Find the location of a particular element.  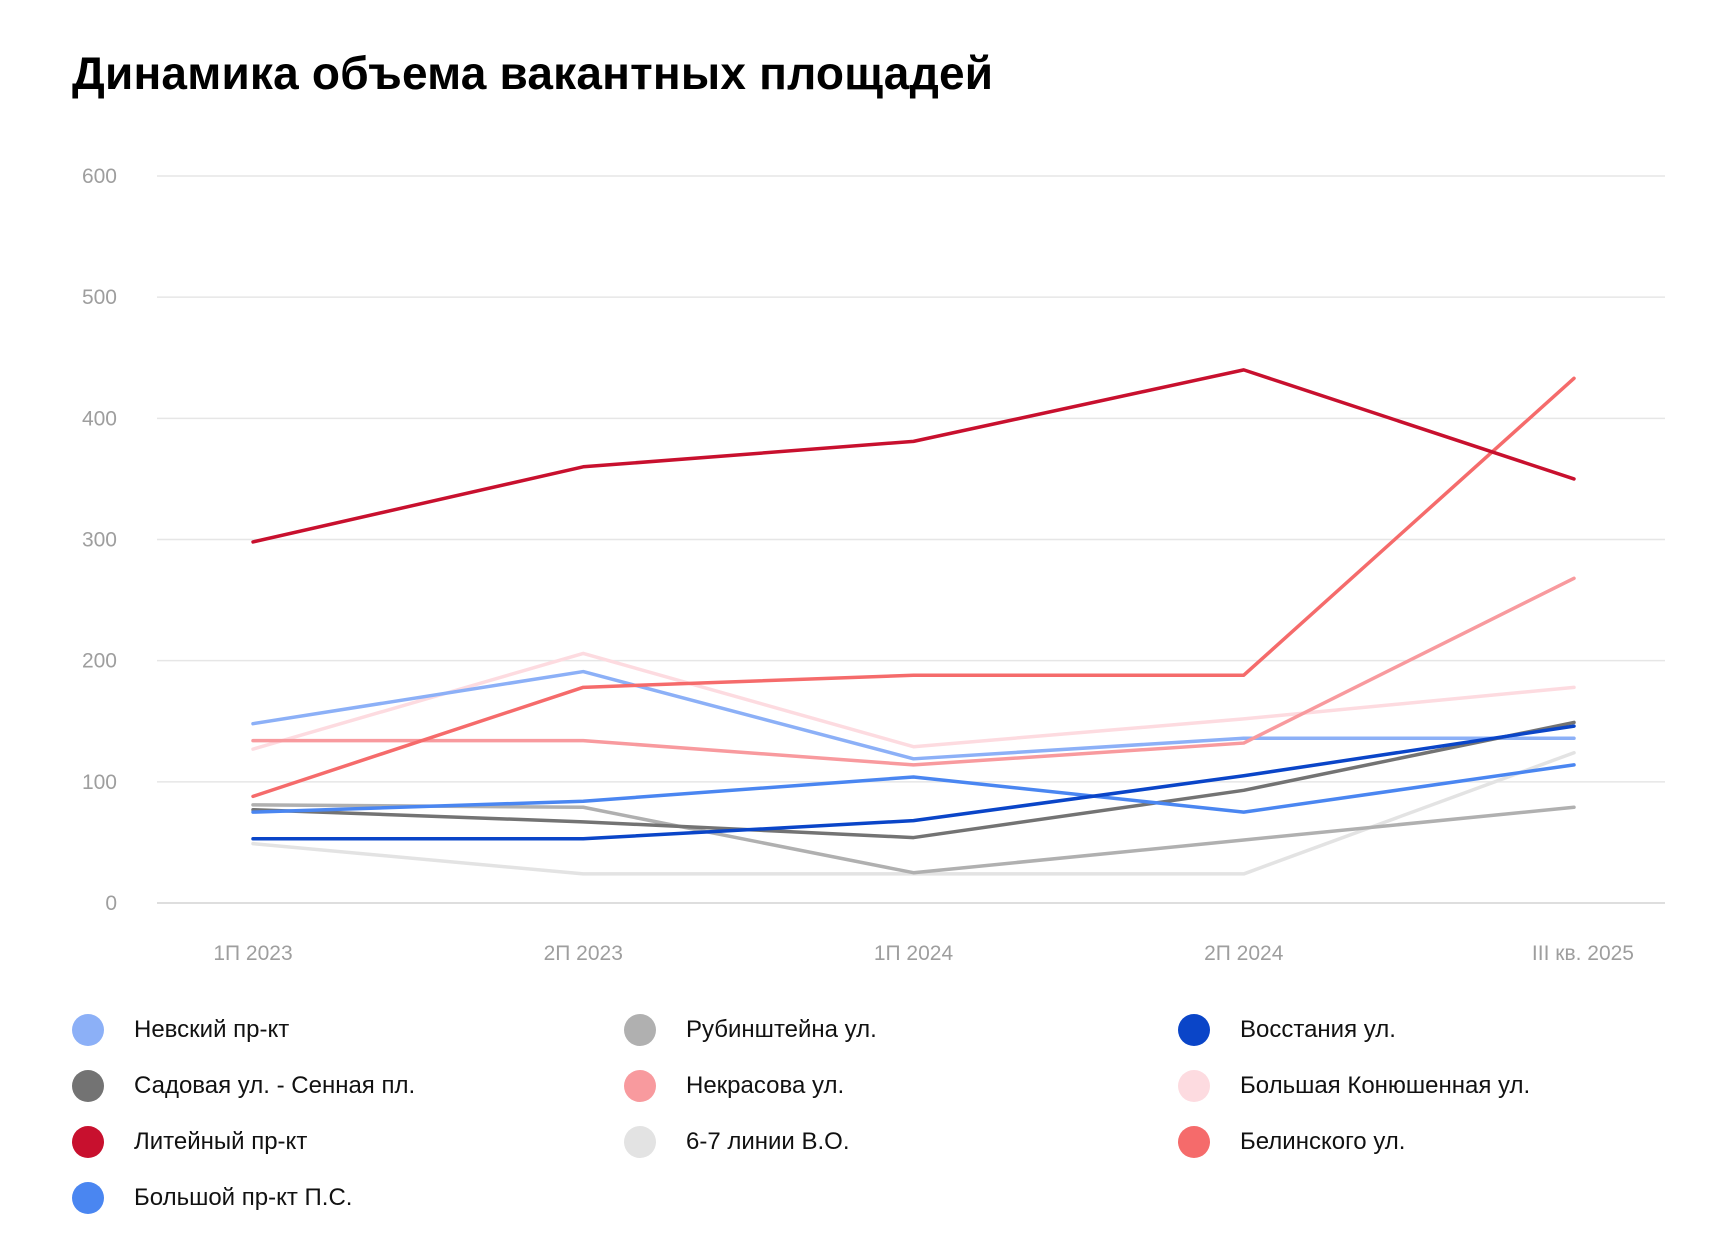

legend-item: Большой пр-кт П.С. is located at coordinates (212, 1198).